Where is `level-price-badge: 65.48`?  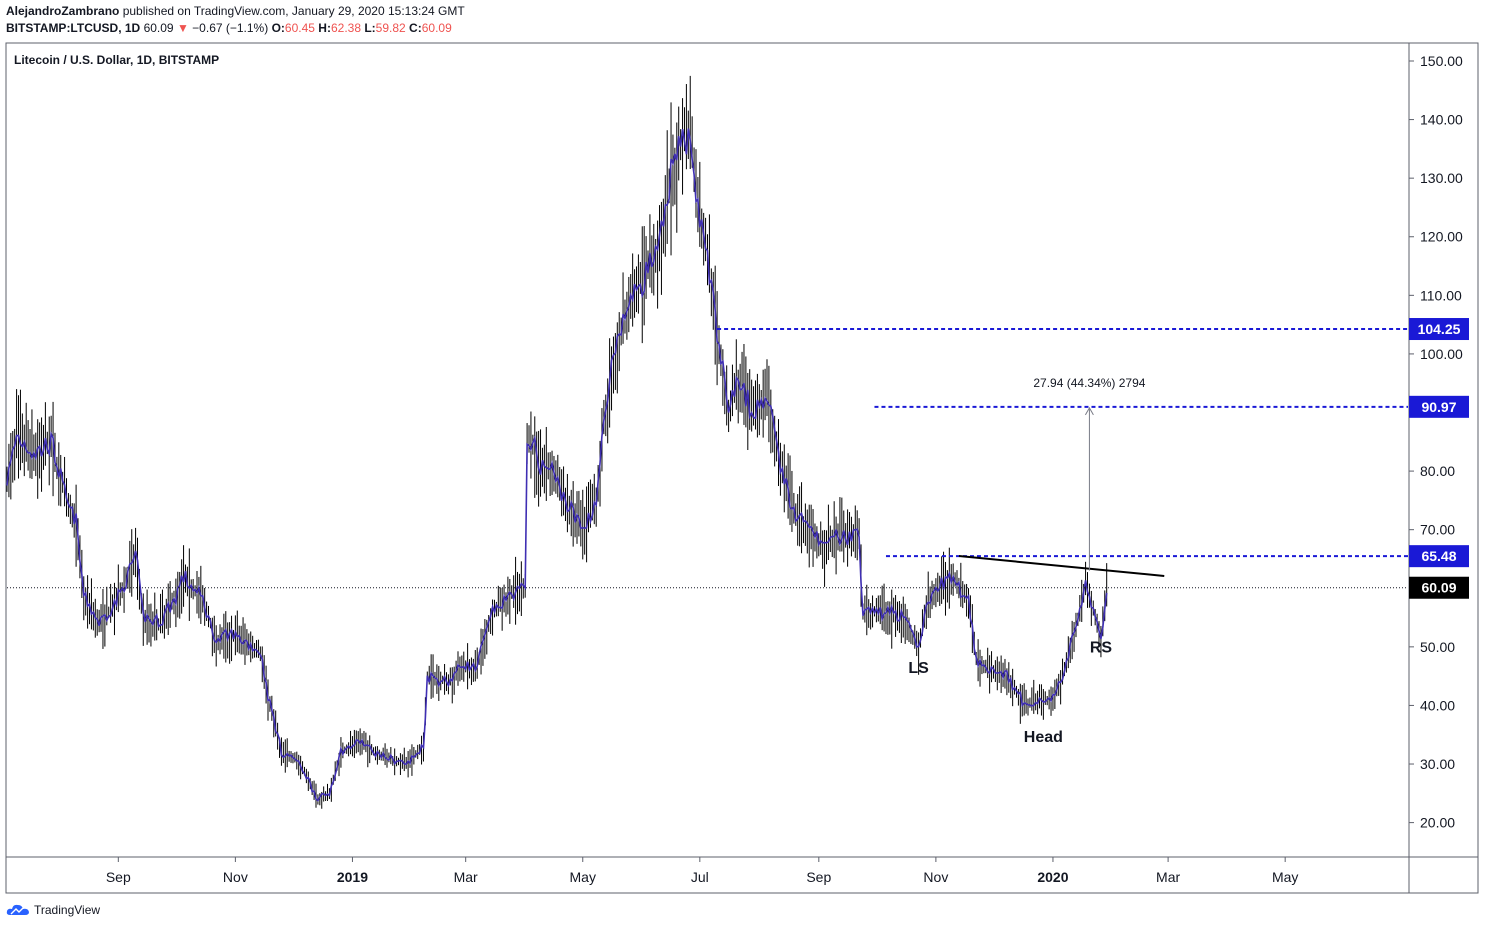
level-price-badge: 65.48 is located at coordinates (1438, 556).